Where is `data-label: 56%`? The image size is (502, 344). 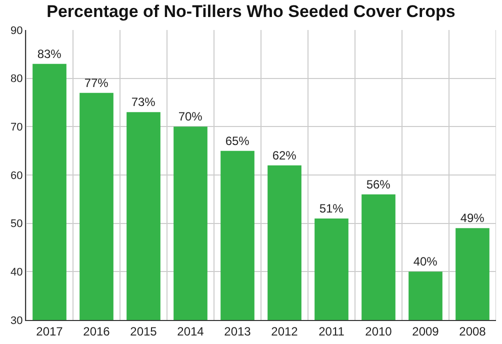
data-label: 56% is located at coordinates (378, 184).